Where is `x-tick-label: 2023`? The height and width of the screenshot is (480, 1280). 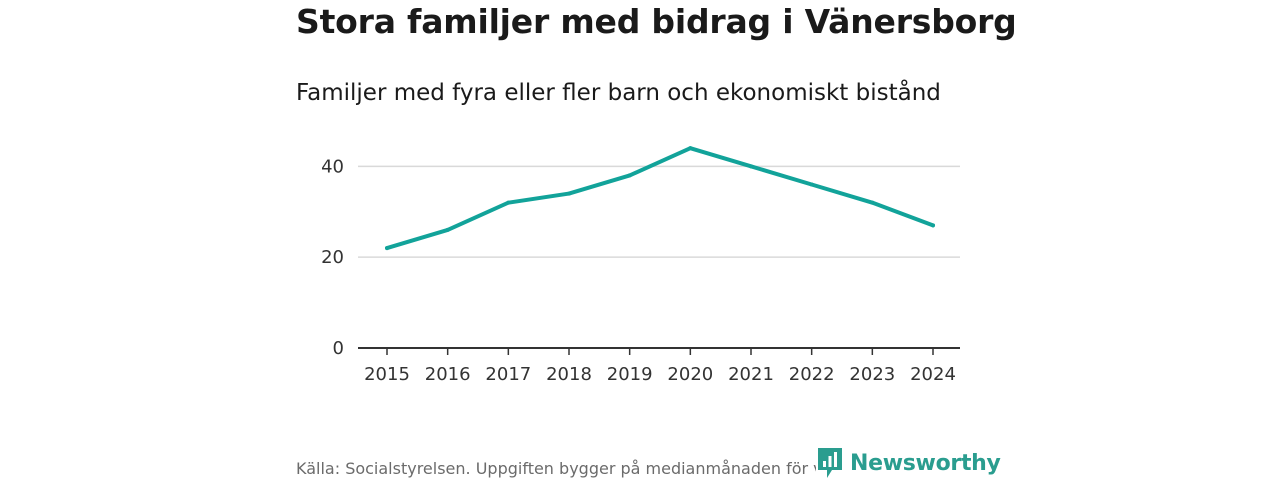
x-tick-label: 2023 is located at coordinates (872, 374).